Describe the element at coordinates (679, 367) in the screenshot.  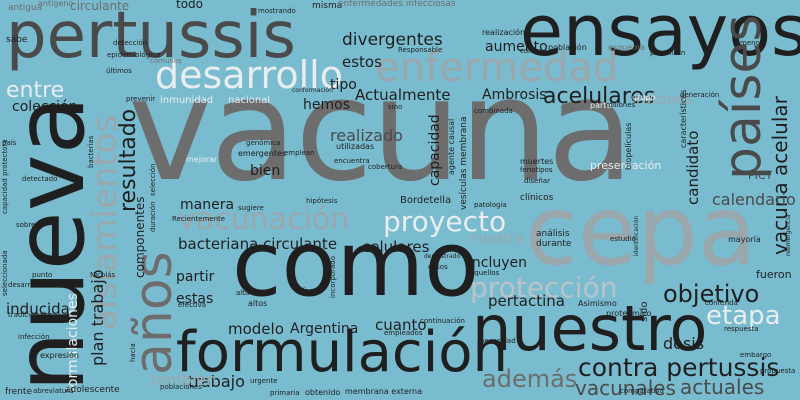
I see `word-contra-pertussis: contra pertussis` at that location.